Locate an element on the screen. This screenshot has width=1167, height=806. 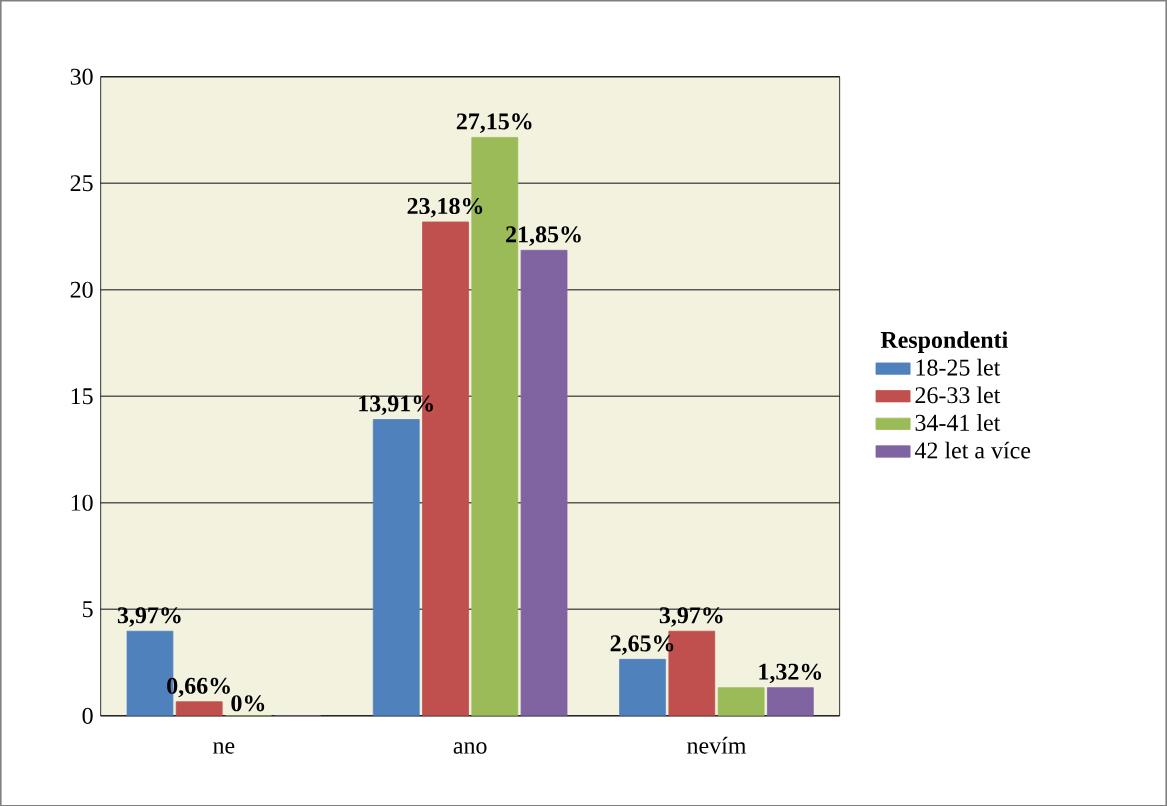
y-tick-label: 25 is located at coordinates (81, 183).